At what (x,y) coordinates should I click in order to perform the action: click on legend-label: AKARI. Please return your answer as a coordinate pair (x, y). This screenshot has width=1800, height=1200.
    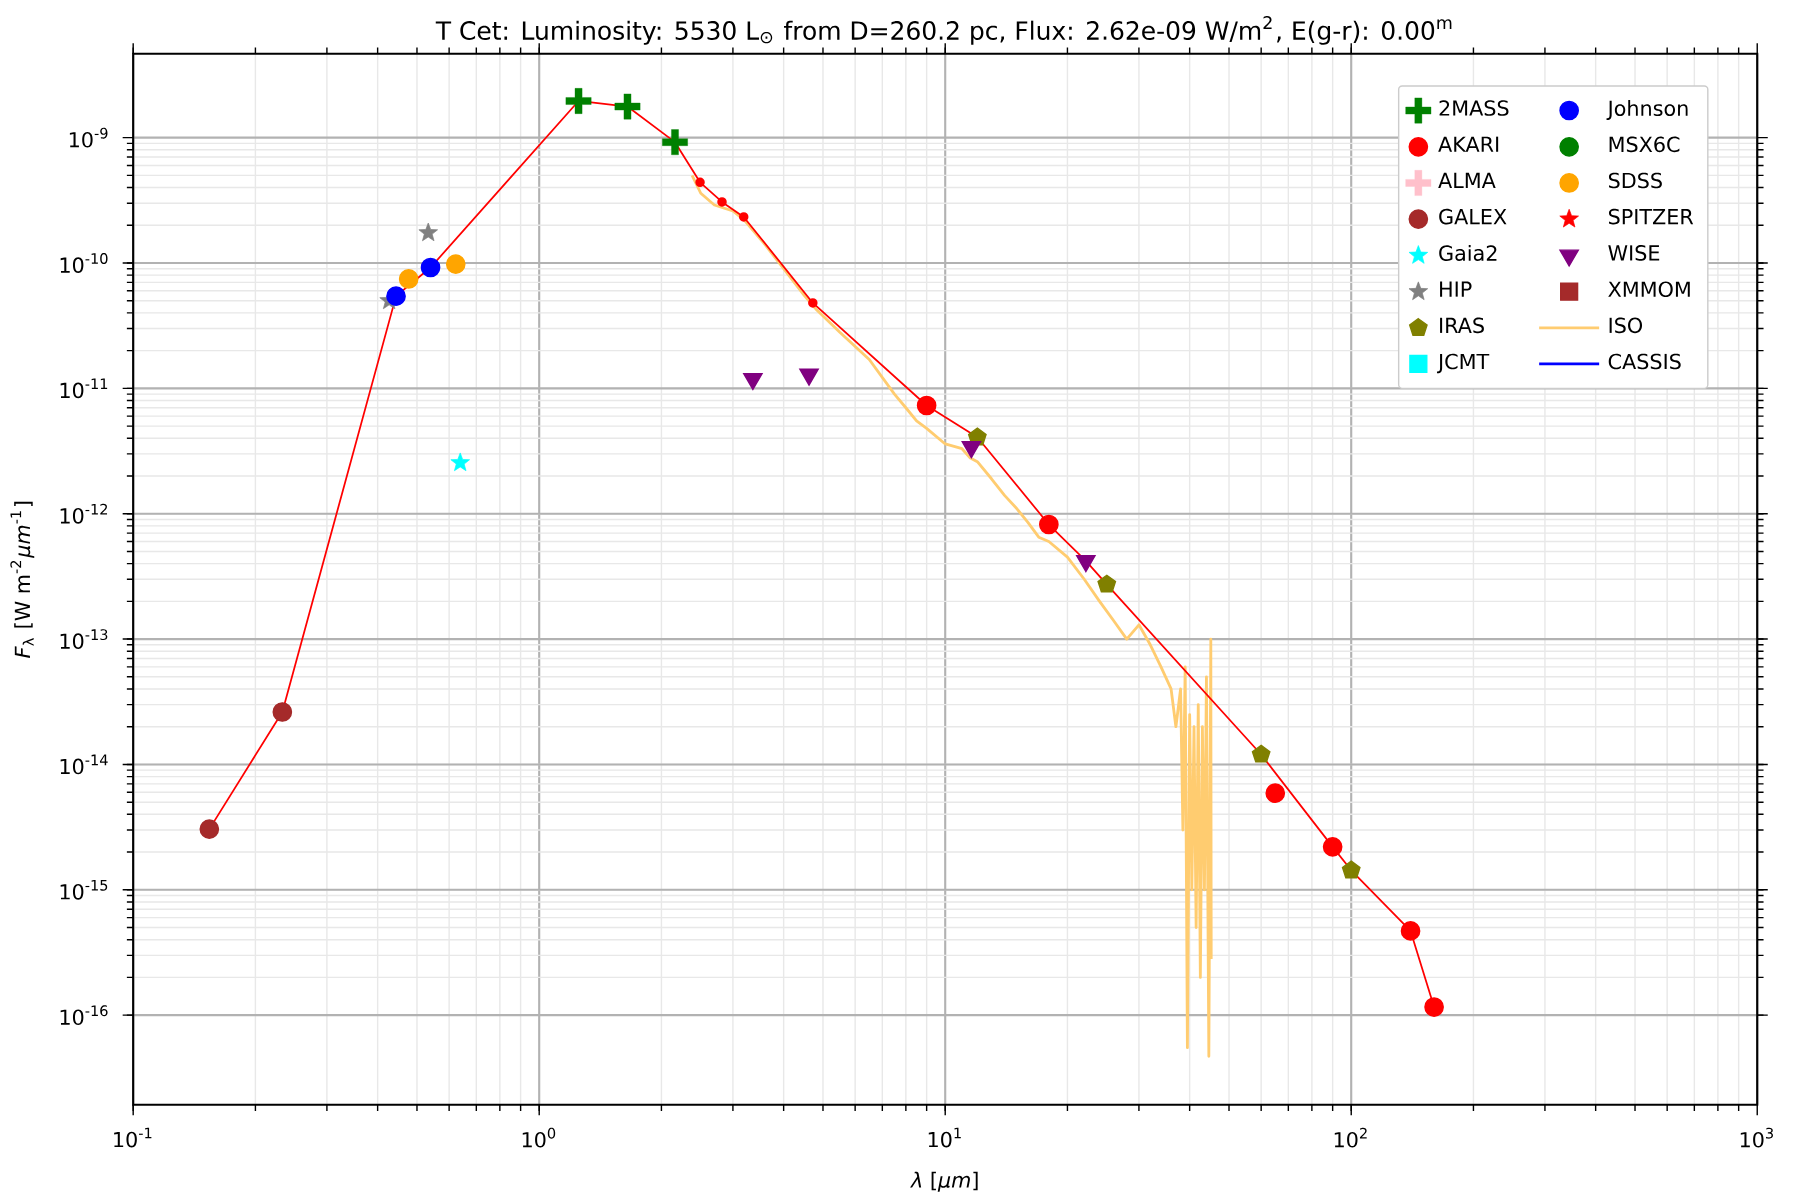
    Looking at the image, I should click on (1468, 144).